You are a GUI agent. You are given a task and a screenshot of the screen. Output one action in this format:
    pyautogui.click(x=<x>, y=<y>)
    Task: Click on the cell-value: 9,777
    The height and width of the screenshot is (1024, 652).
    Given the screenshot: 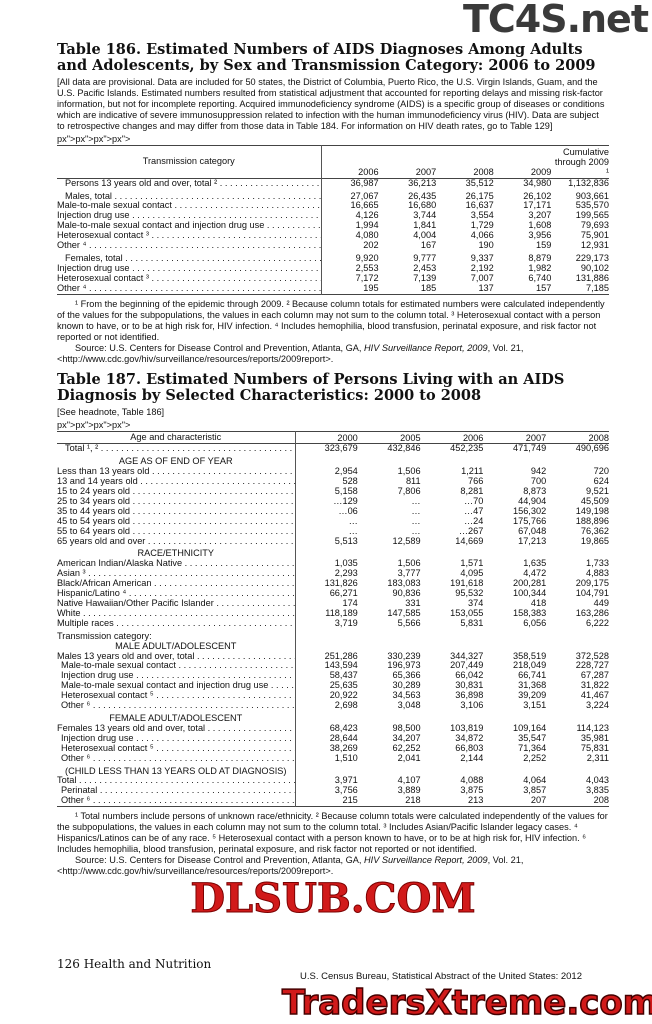 What is the action you would take?
    pyautogui.click(x=425, y=257)
    